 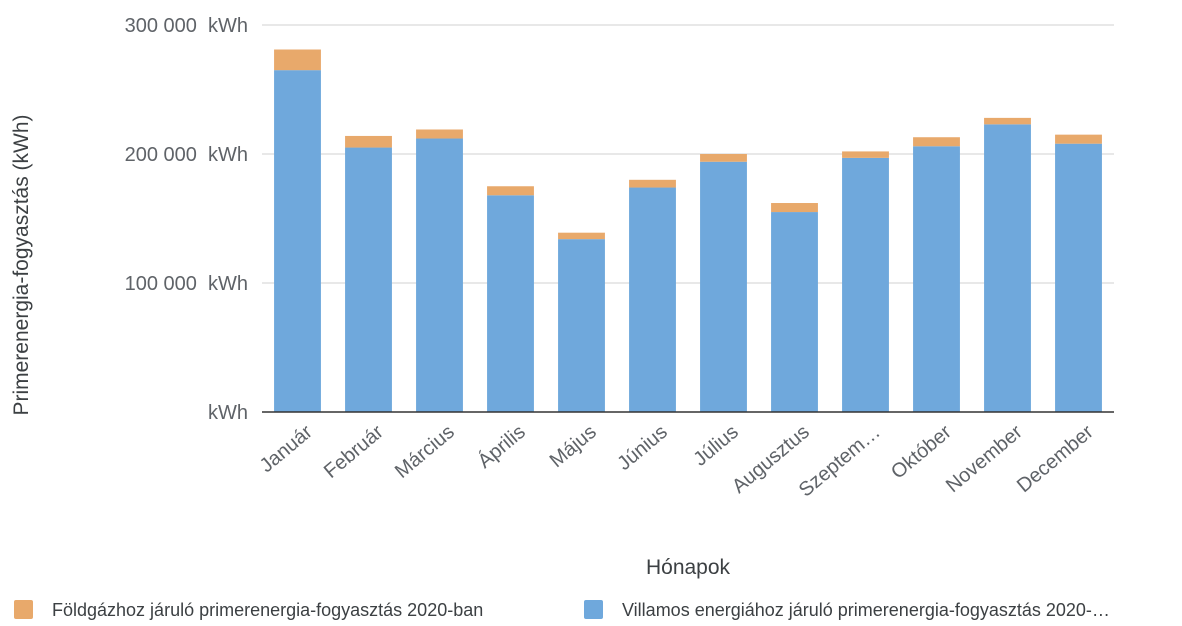 I want to click on x-tick-label: Július, so click(x=715, y=446).